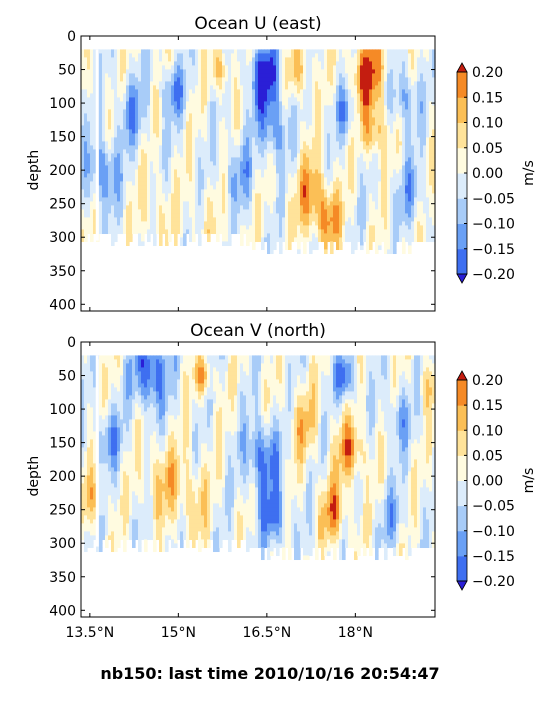 The width and height of the screenshot is (540, 720). I want to click on x-tick-label: 18°N, so click(355, 633).